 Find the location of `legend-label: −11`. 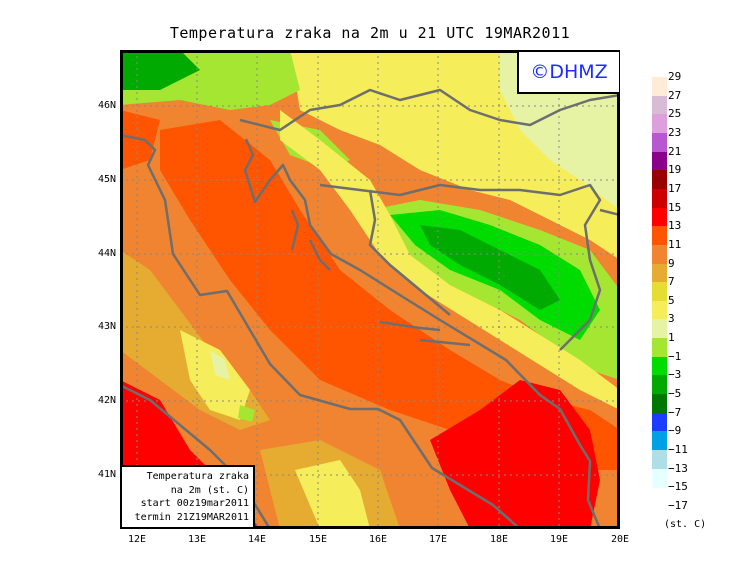

legend-label: −11 is located at coordinates (678, 449).